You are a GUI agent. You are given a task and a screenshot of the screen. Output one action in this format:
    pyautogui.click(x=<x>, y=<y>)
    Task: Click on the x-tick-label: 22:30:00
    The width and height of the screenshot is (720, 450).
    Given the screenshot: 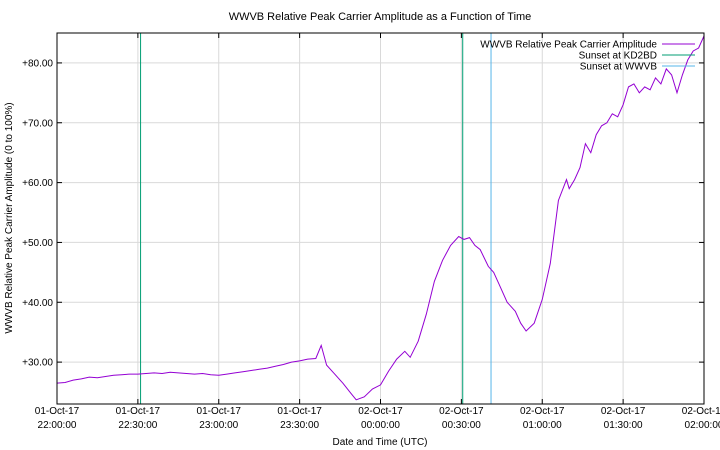 What is the action you would take?
    pyautogui.click(x=137, y=425)
    